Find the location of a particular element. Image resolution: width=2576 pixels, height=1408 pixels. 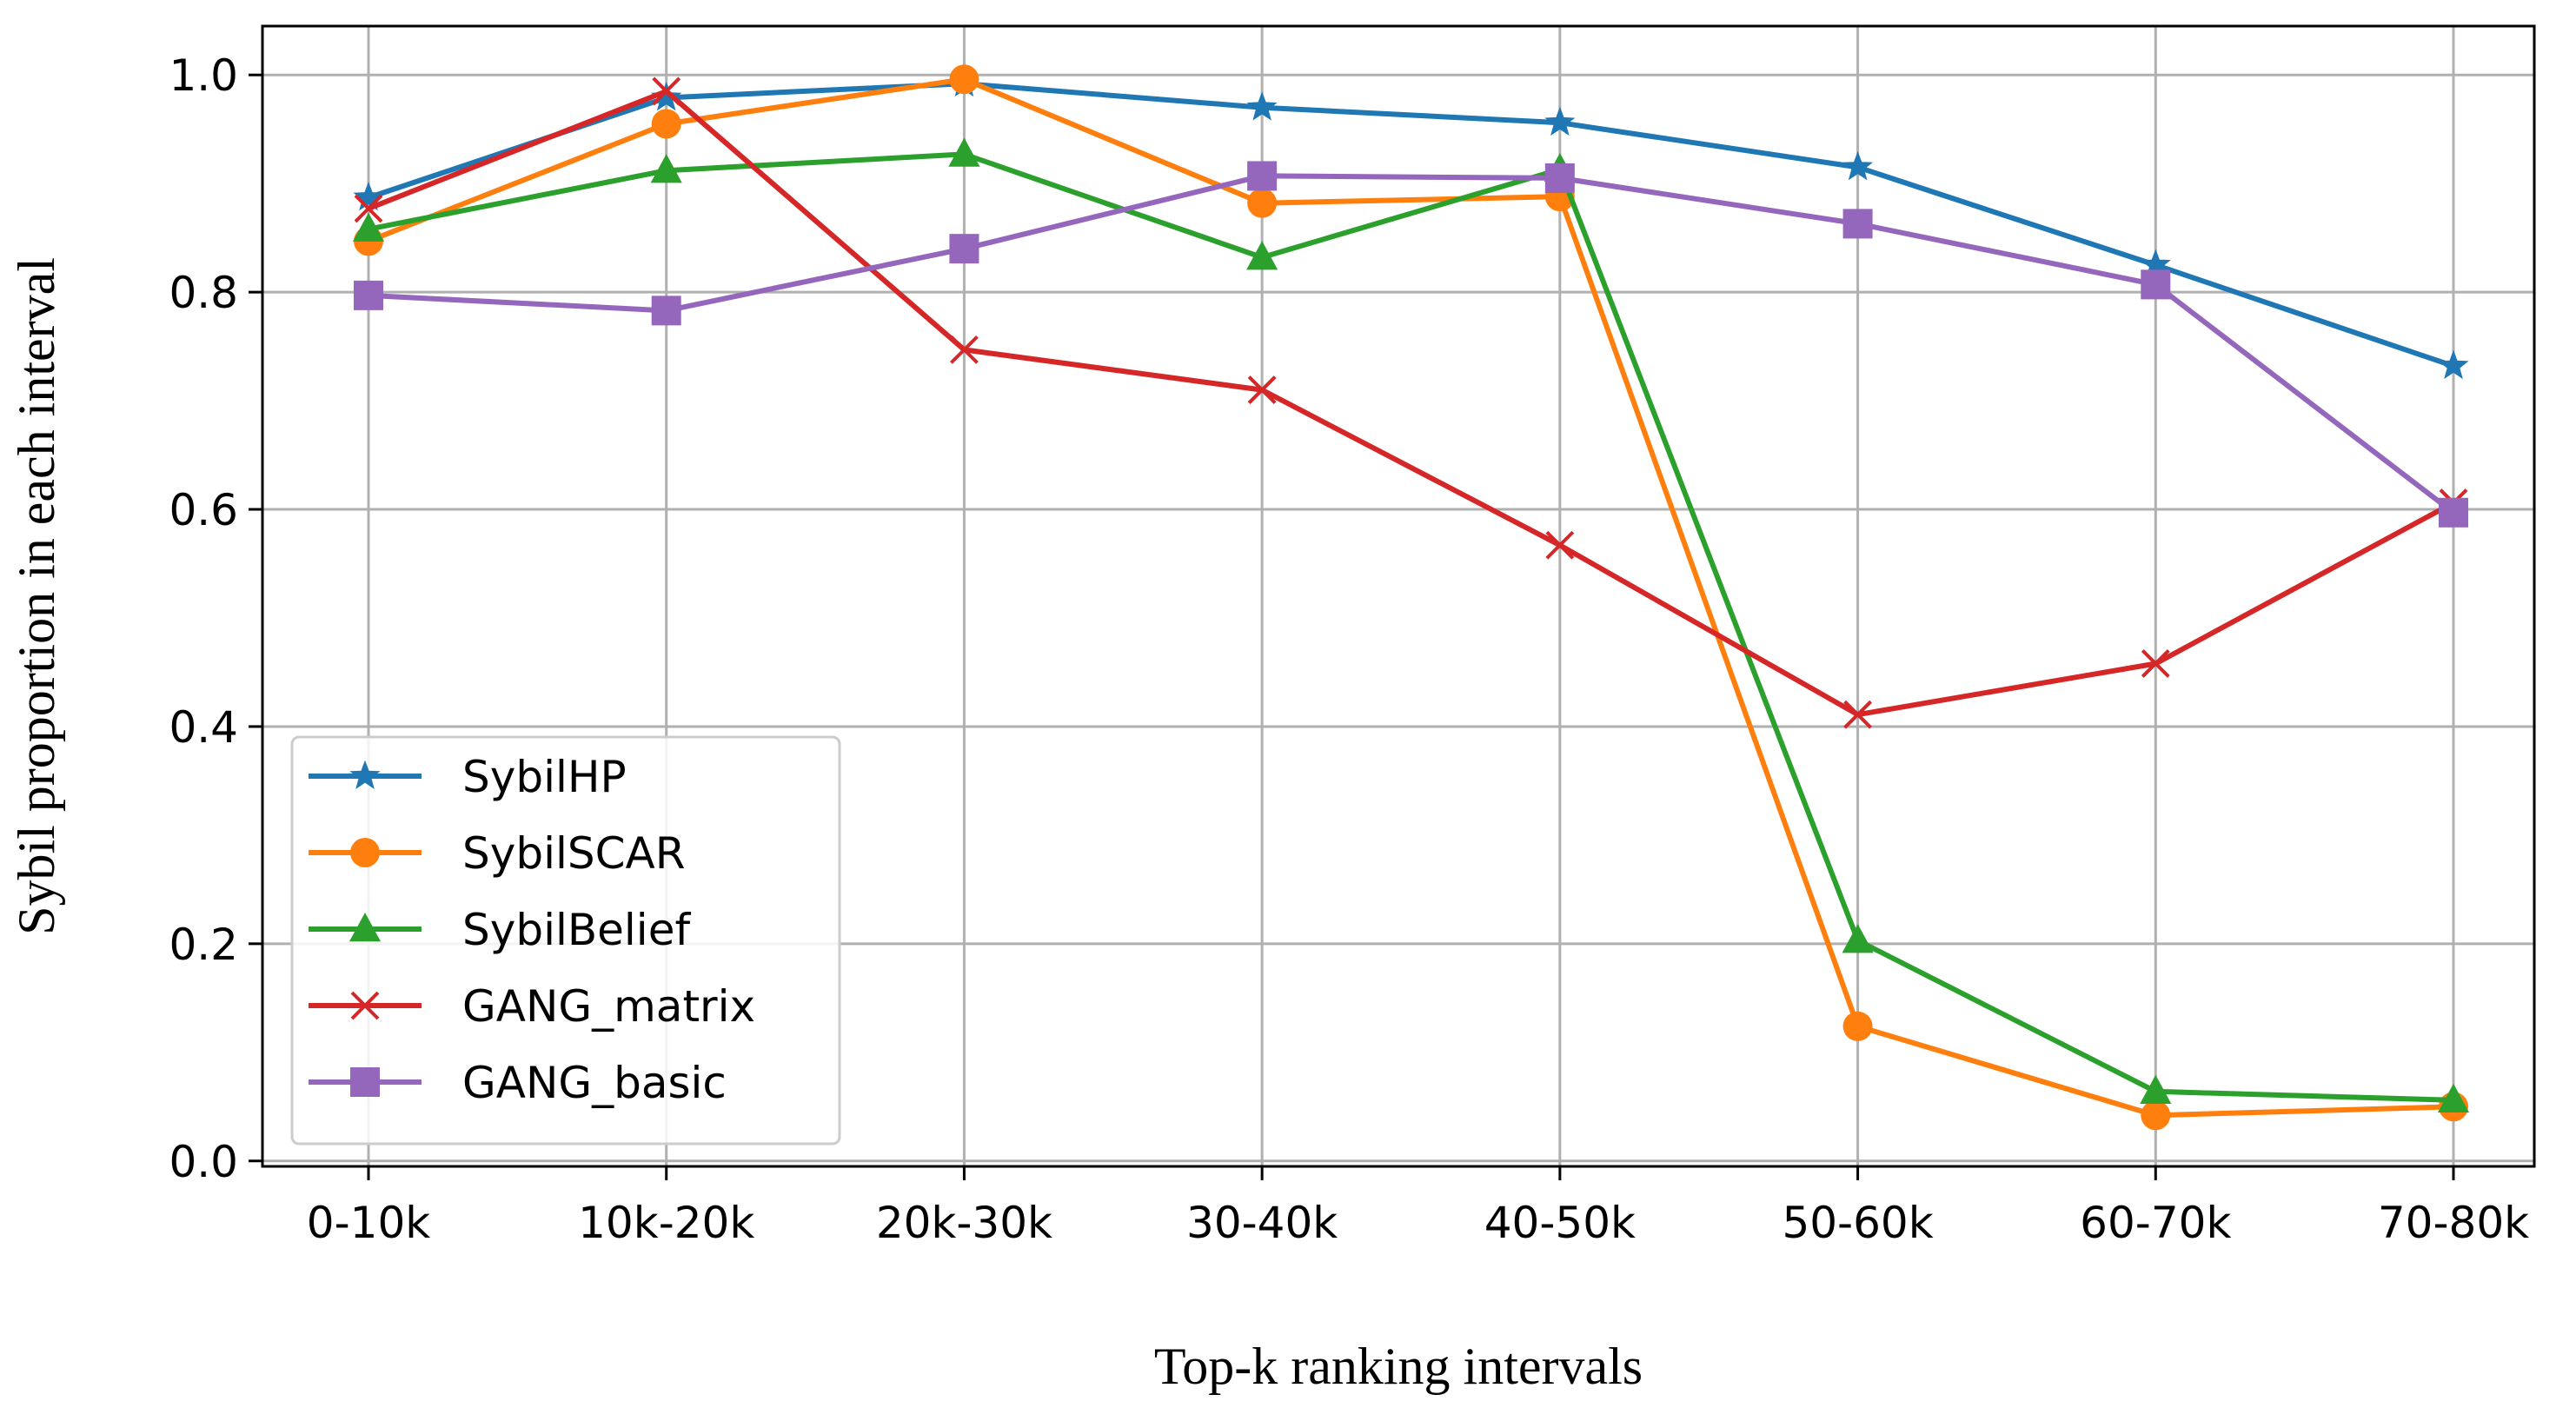

x-tick-label: 50-60k is located at coordinates (1857, 1223).